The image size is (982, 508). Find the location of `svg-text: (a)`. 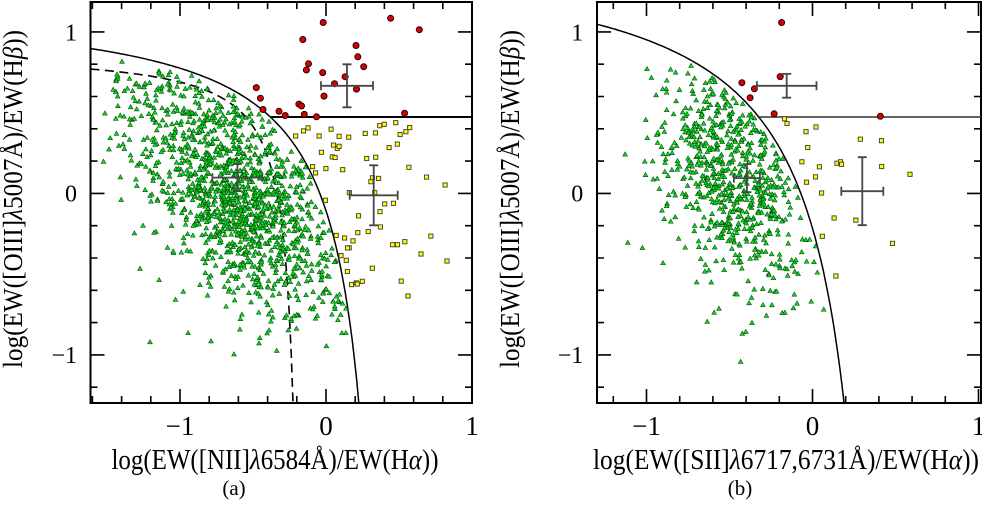

svg-text: (a) is located at coordinates (233, 488).